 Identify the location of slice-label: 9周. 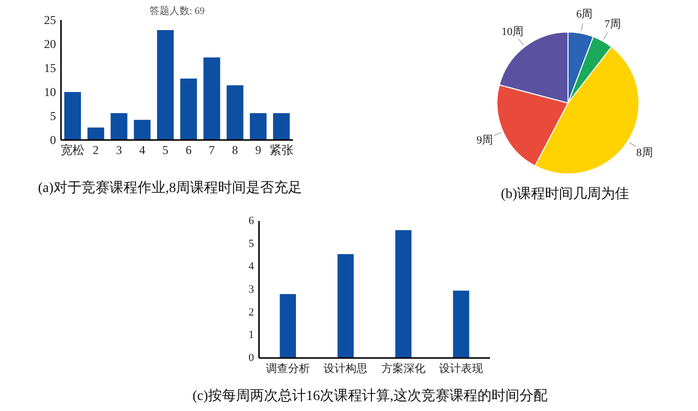
(484, 140).